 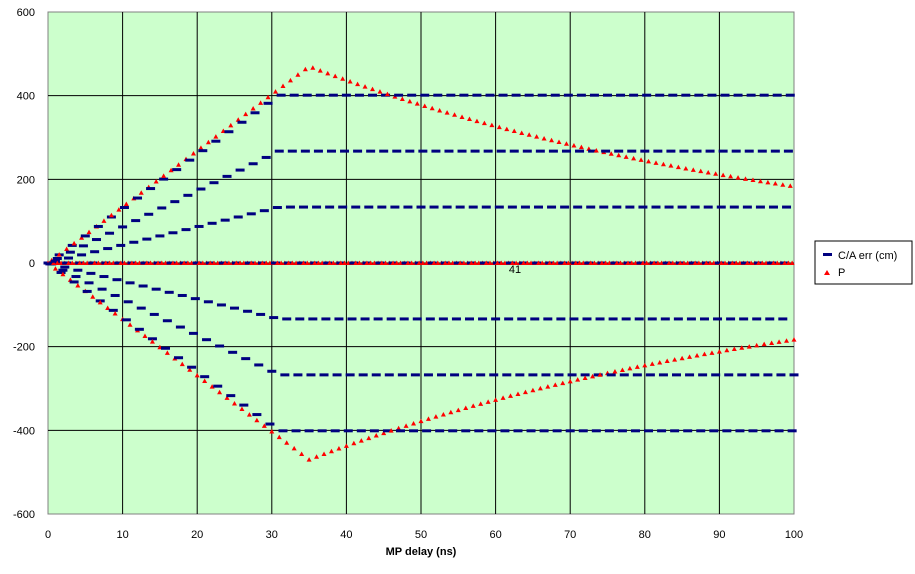 I want to click on x-tick-label: 20, so click(x=197, y=535).